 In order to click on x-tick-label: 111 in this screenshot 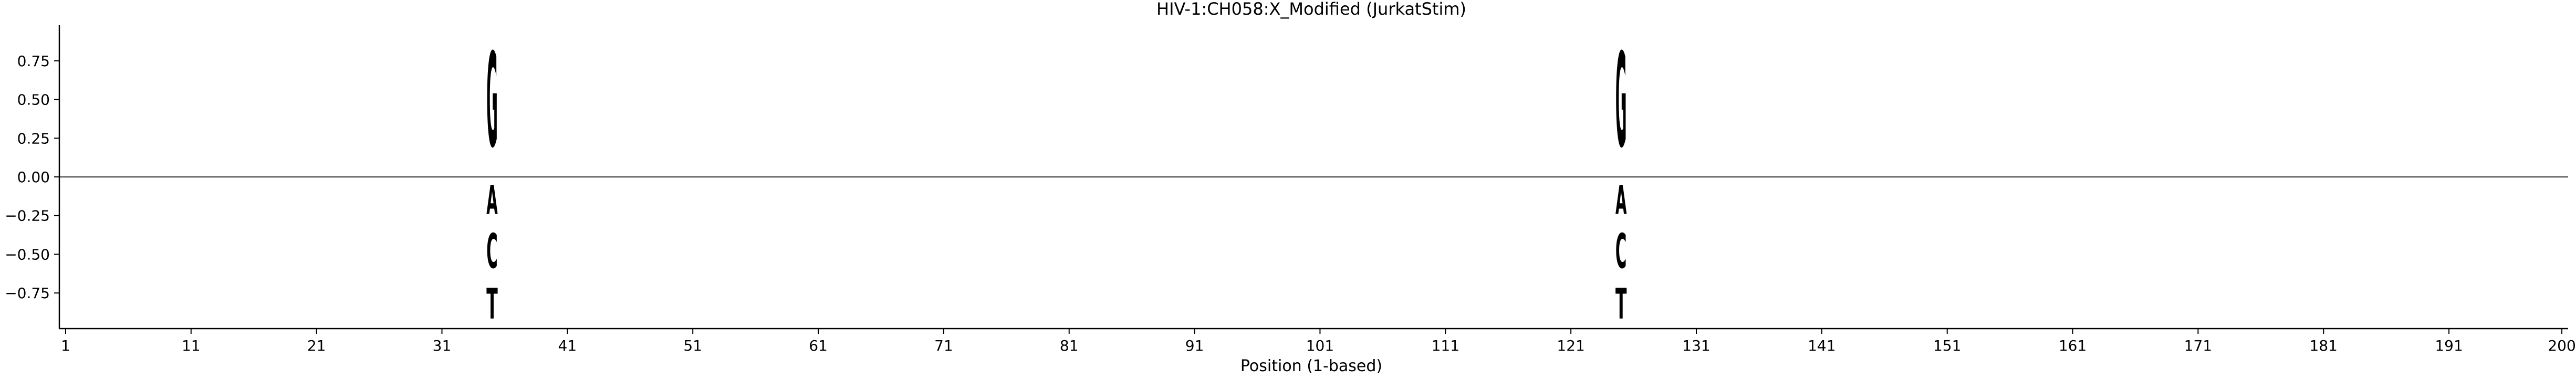, I will do `click(1445, 345)`.